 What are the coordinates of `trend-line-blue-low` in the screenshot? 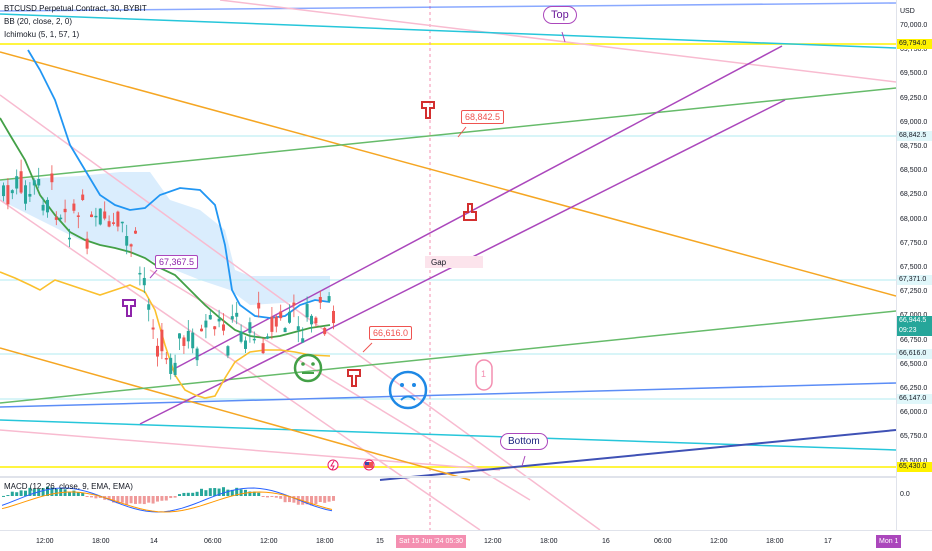 It's located at (448, 395).